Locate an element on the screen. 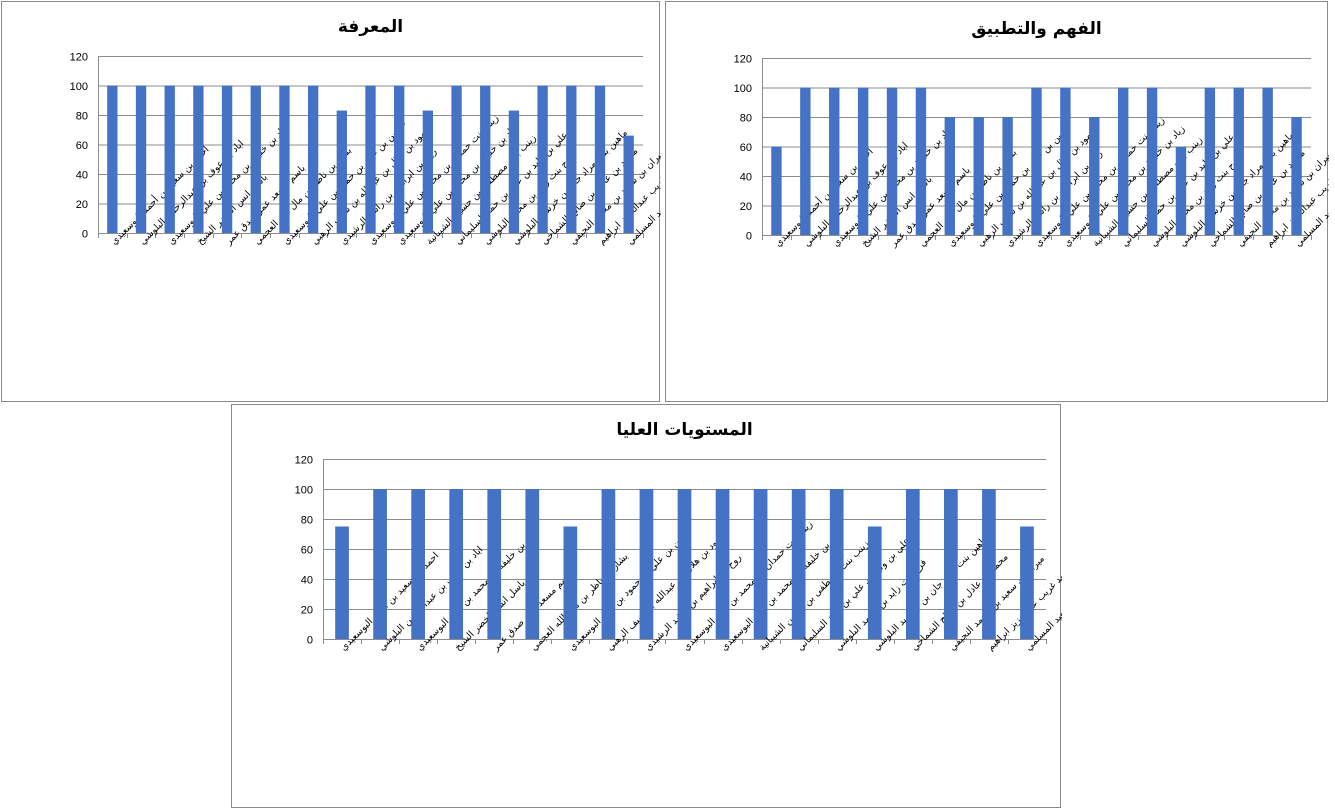 This screenshot has height=812, width=1335. chart-title: المستويات العليا is located at coordinates (684, 430).